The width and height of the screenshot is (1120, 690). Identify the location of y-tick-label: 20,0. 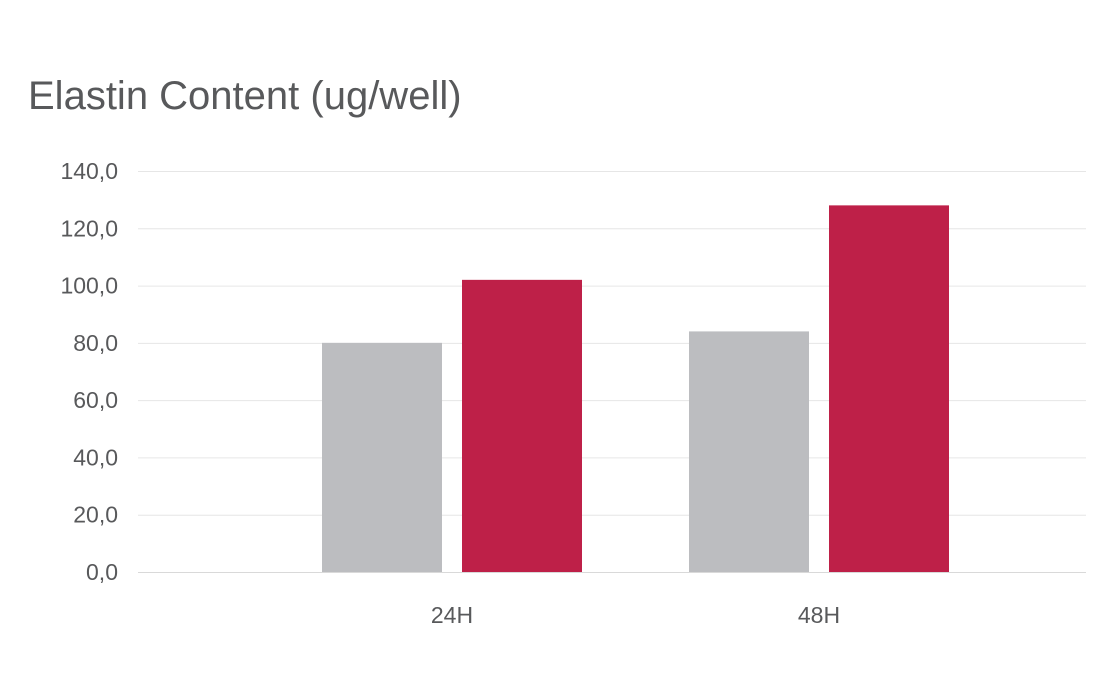
(95, 515).